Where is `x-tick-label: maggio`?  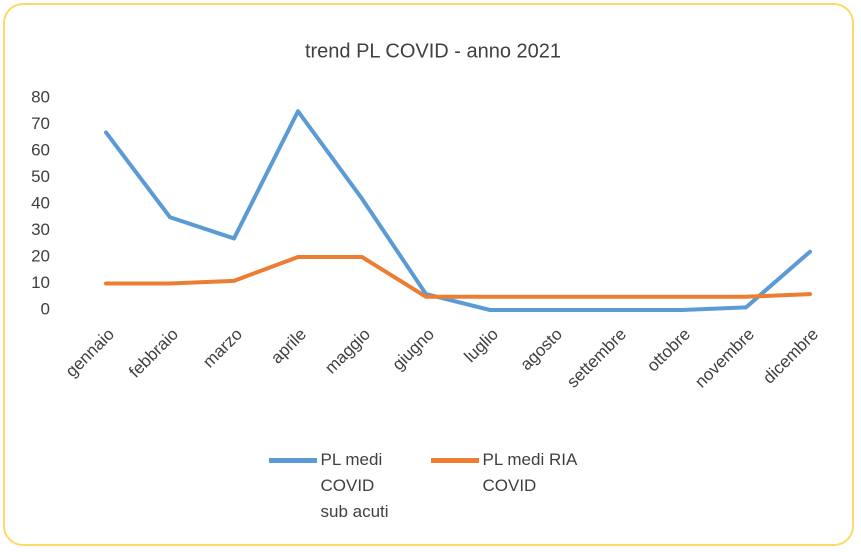
x-tick-label: maggio is located at coordinates (347, 351).